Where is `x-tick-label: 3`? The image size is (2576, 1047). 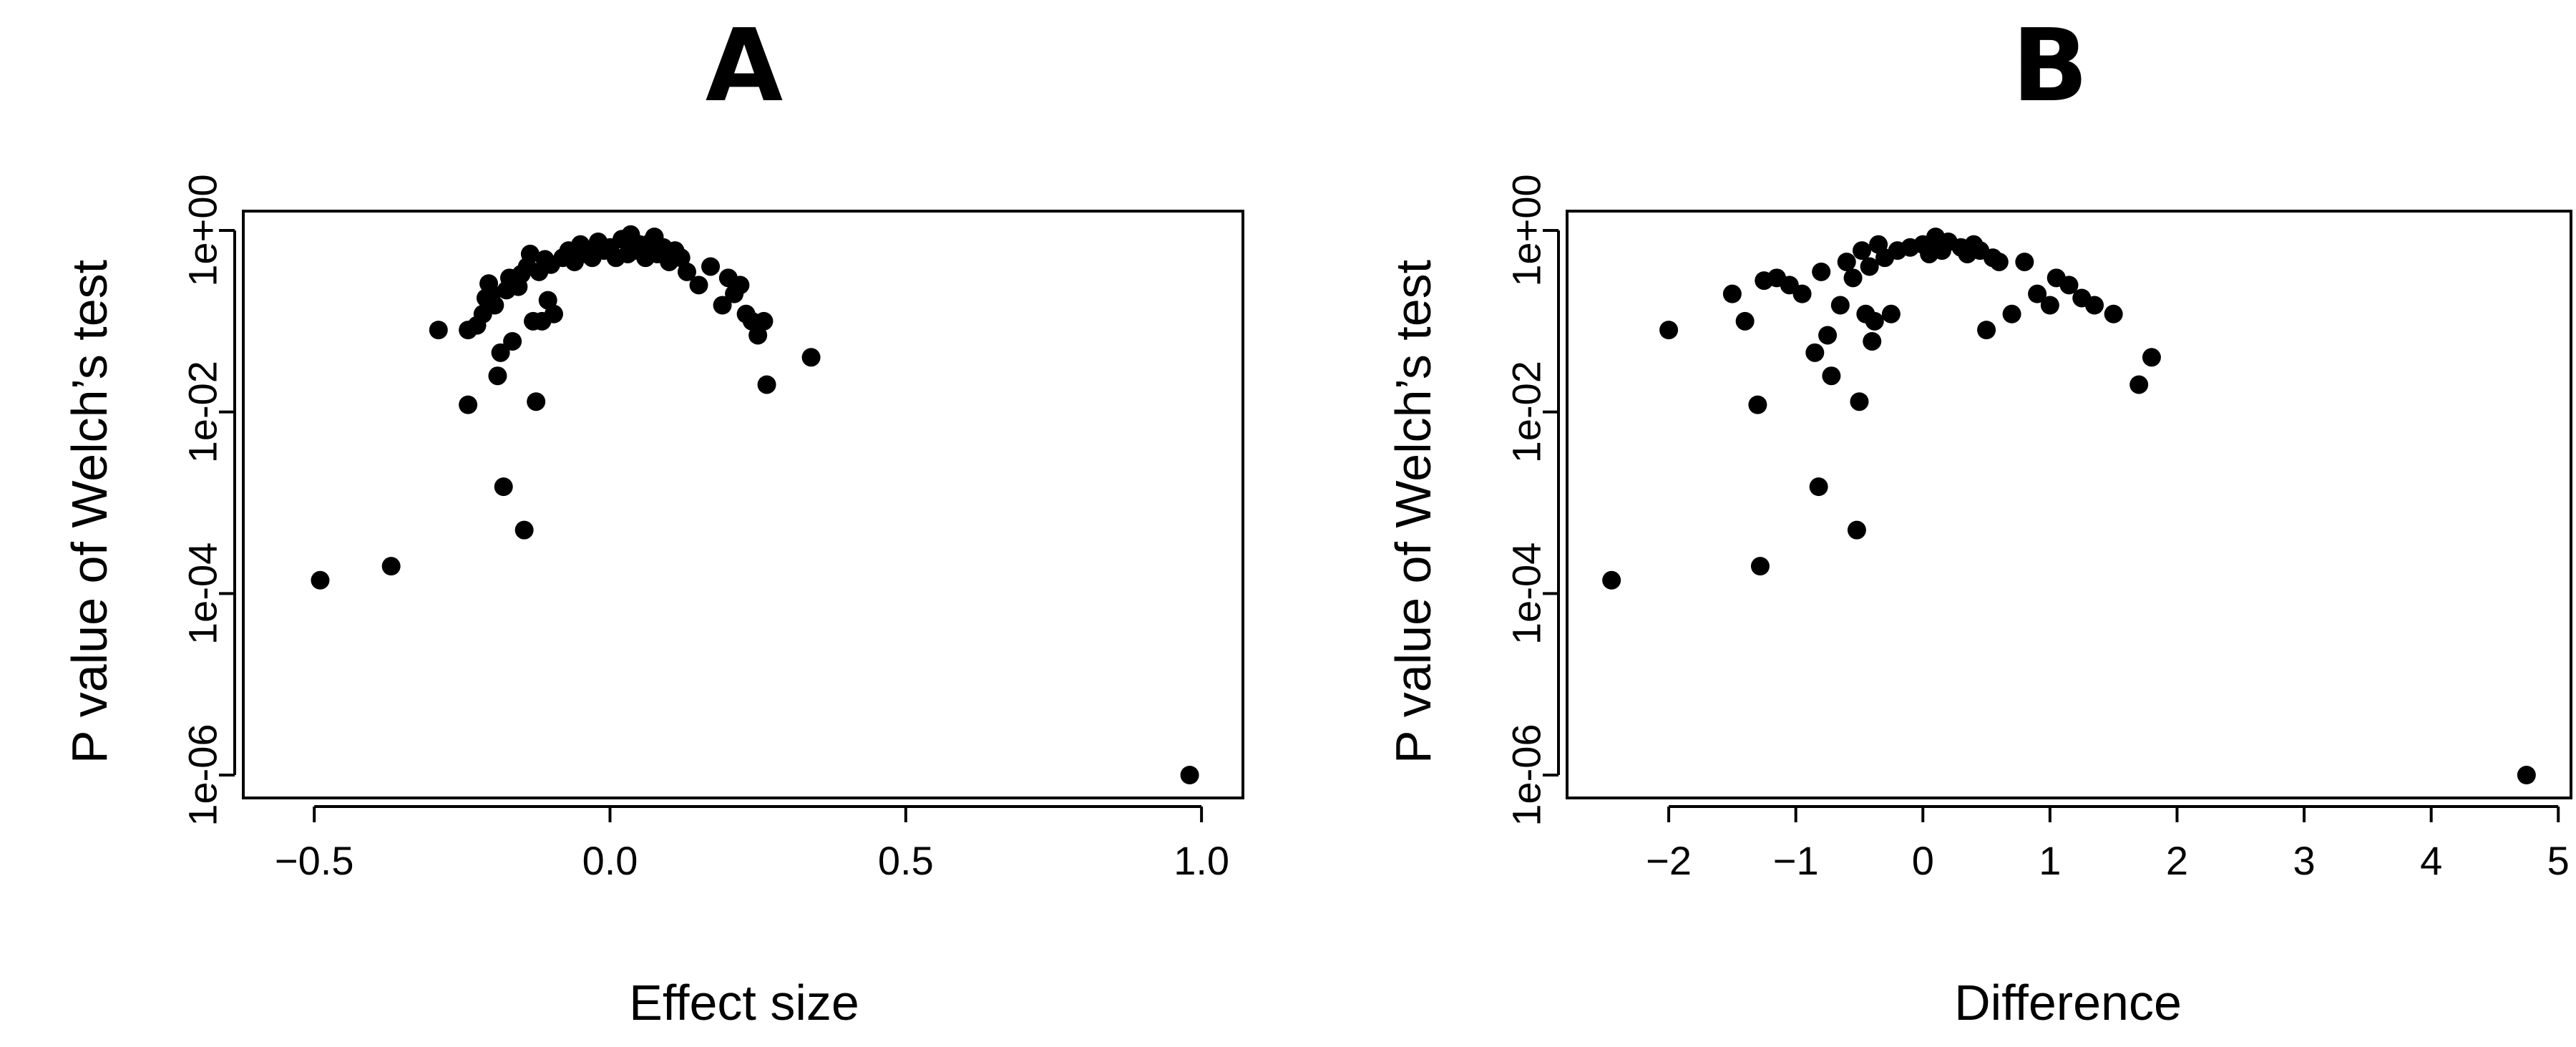
x-tick-label: 3 is located at coordinates (2304, 860).